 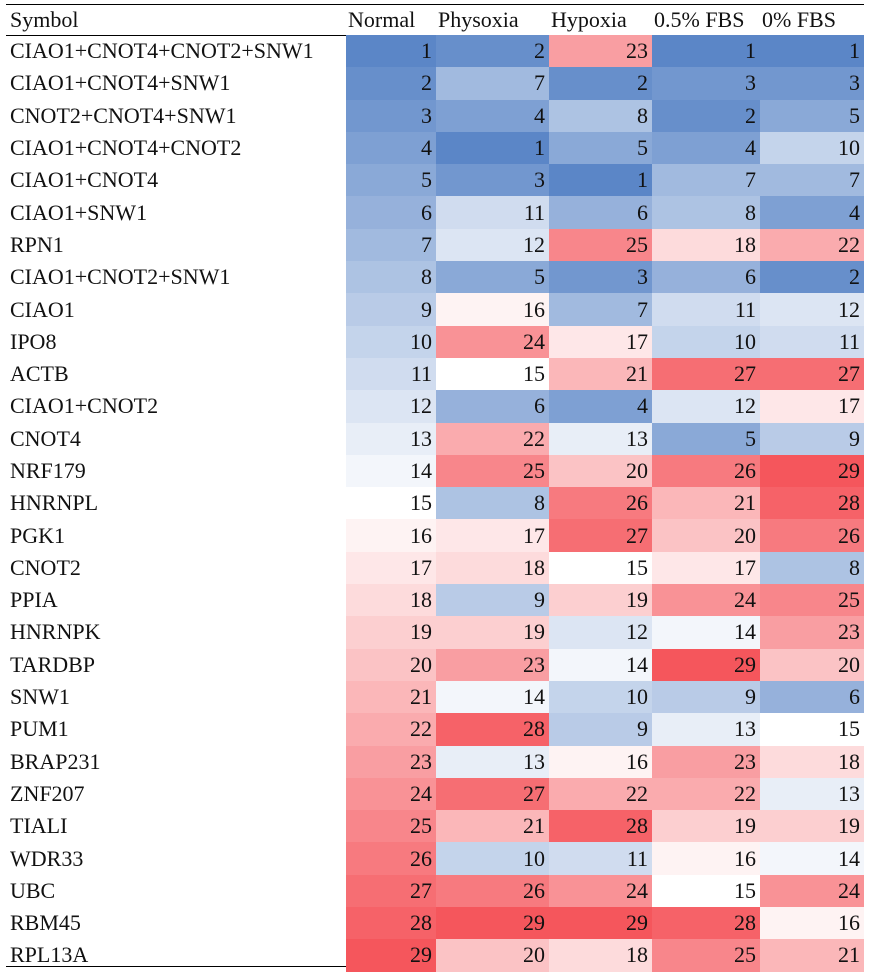 I want to click on table-row: ZNF207 24 27 22 22 13, so click(x=435, y=794).